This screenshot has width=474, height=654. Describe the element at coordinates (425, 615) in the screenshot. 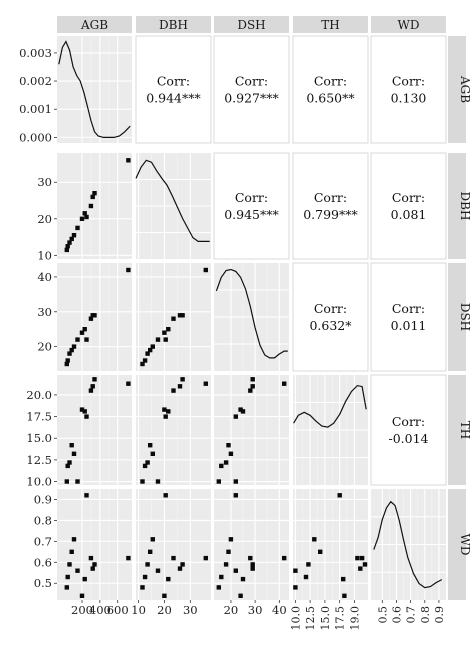

I see `x-tick-label-wd: 0.8` at that location.